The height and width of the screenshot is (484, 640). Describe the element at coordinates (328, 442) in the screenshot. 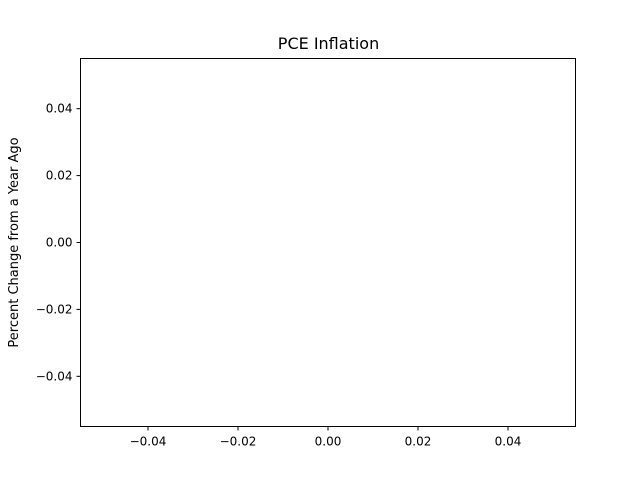

I see `x-tick-label-0-00: 0.00` at that location.